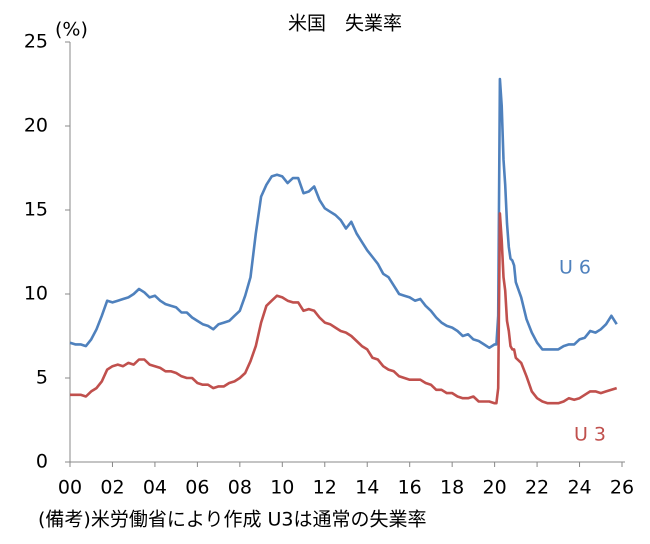 Image resolution: width=650 pixels, height=544 pixels. What do you see at coordinates (36, 210) in the screenshot?
I see `y-tick-label: 15` at bounding box center [36, 210].